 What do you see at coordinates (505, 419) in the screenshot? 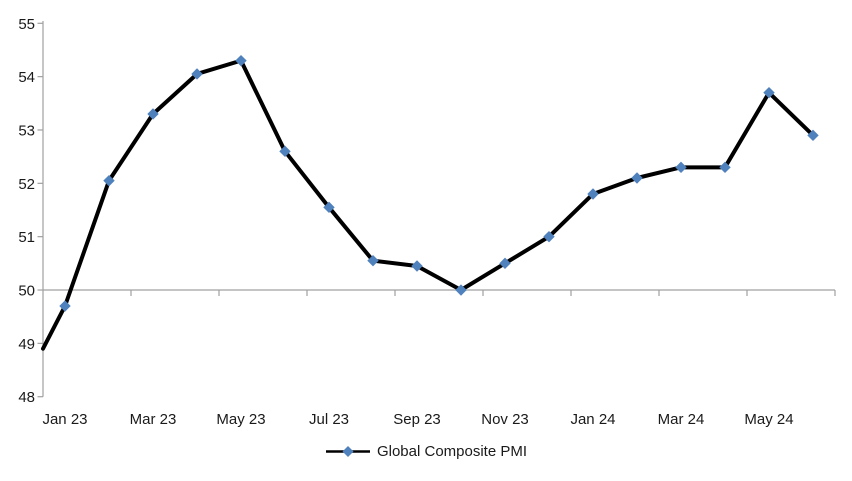
I see `x-tick-label: Nov 23` at bounding box center [505, 419].